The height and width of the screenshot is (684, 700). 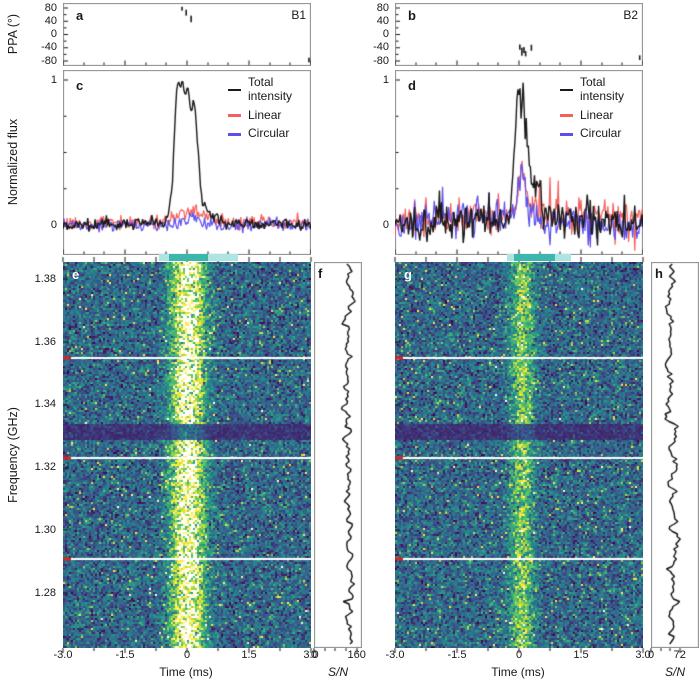 I want to click on ppa-ticks-b-tick-label: 80, so click(x=382, y=7).